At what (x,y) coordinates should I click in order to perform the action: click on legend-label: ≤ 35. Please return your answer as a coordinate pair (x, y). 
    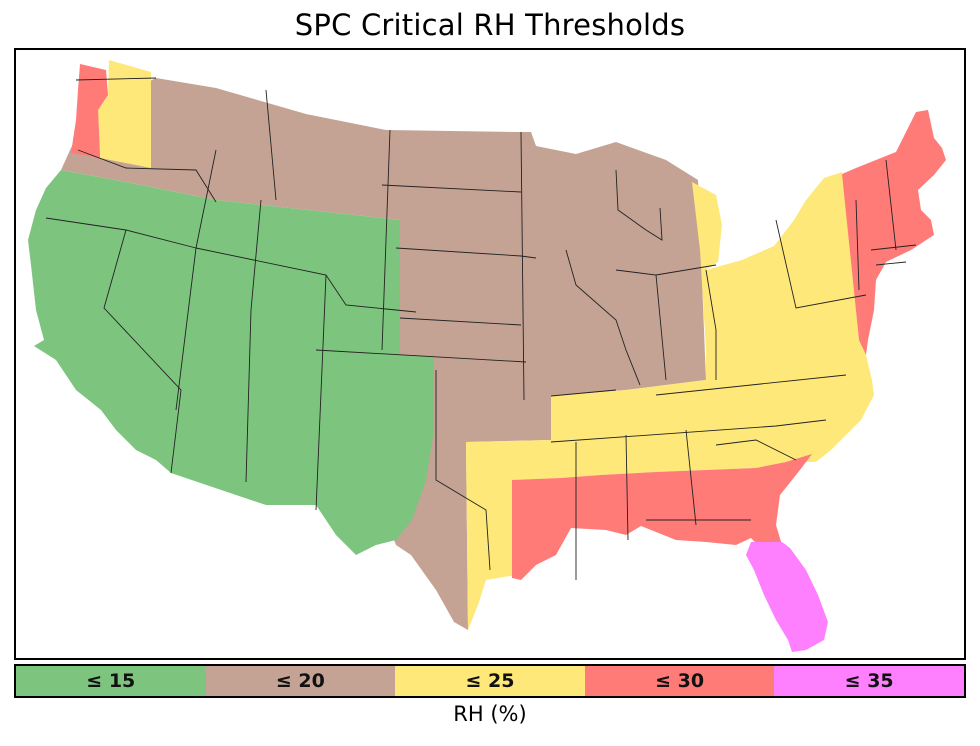
    Looking at the image, I should click on (869, 681).